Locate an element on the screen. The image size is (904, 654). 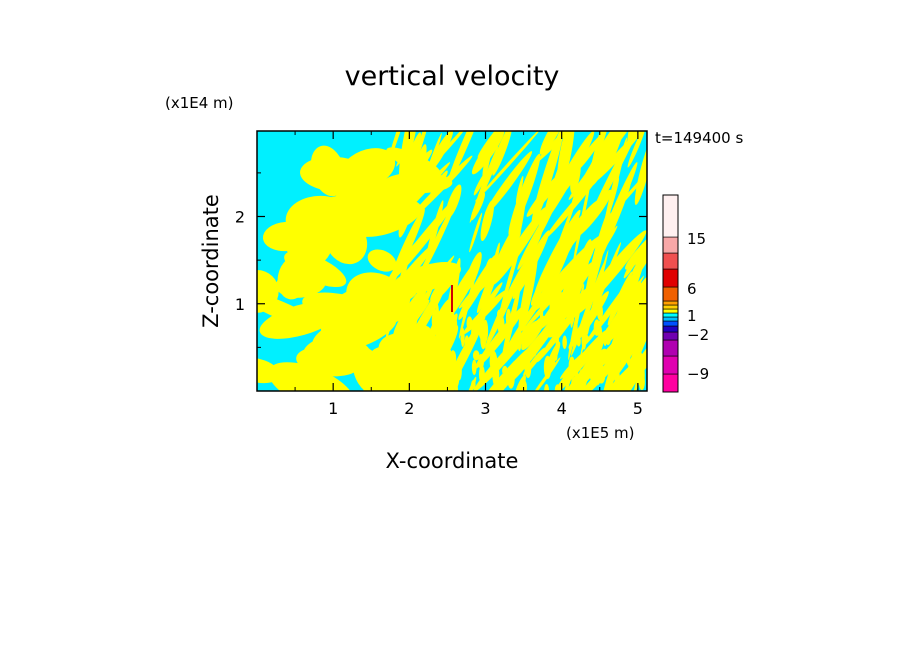
y-axis-label: Z-coordinate is located at coordinates (211, 261).